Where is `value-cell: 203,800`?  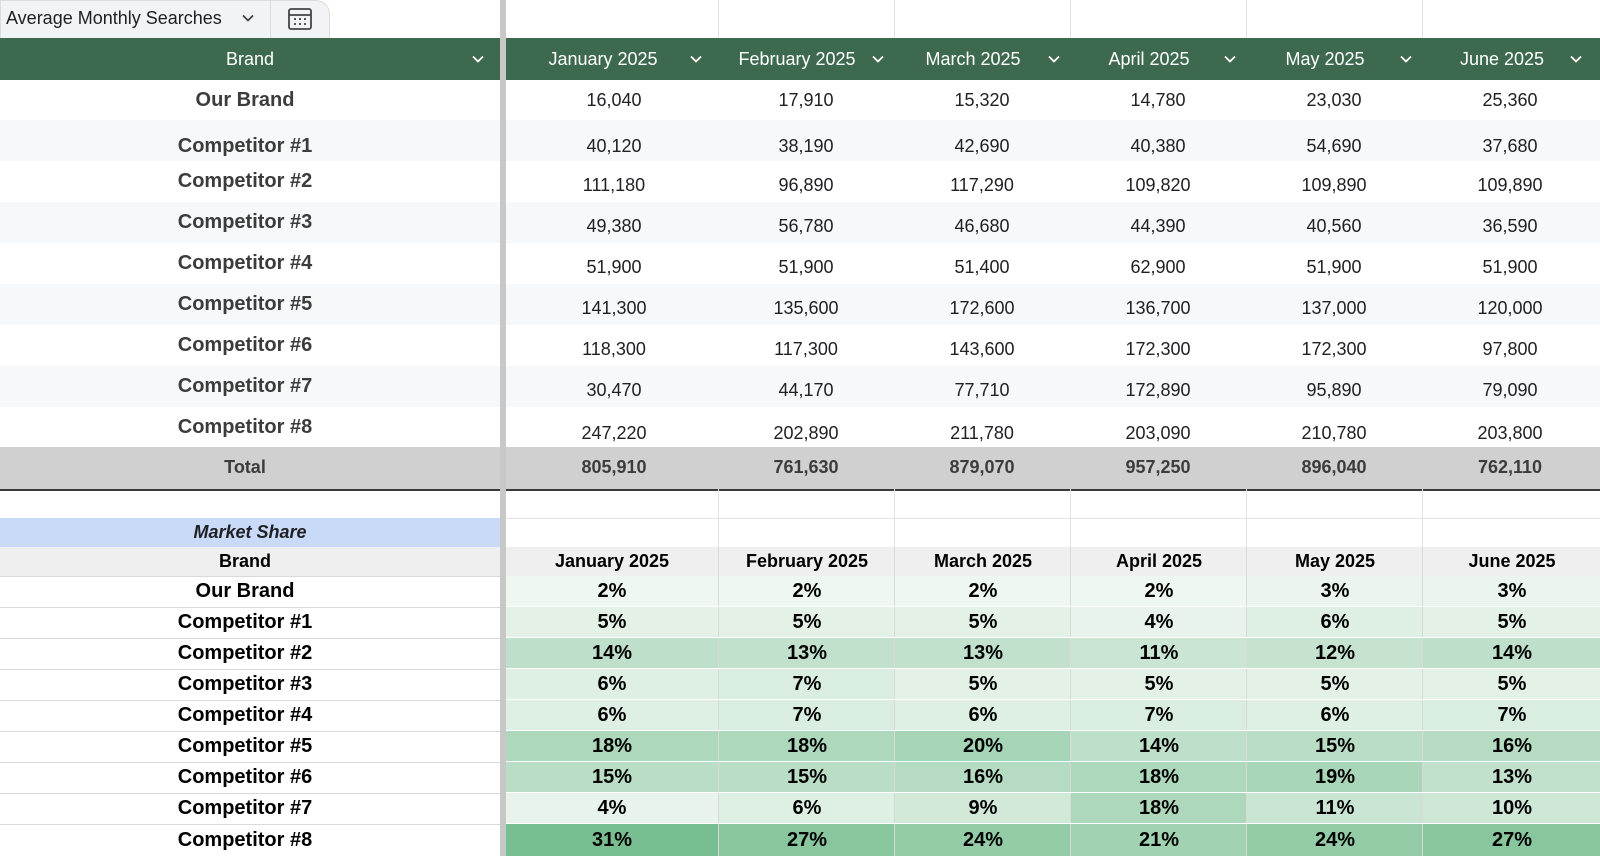 value-cell: 203,800 is located at coordinates (1510, 432).